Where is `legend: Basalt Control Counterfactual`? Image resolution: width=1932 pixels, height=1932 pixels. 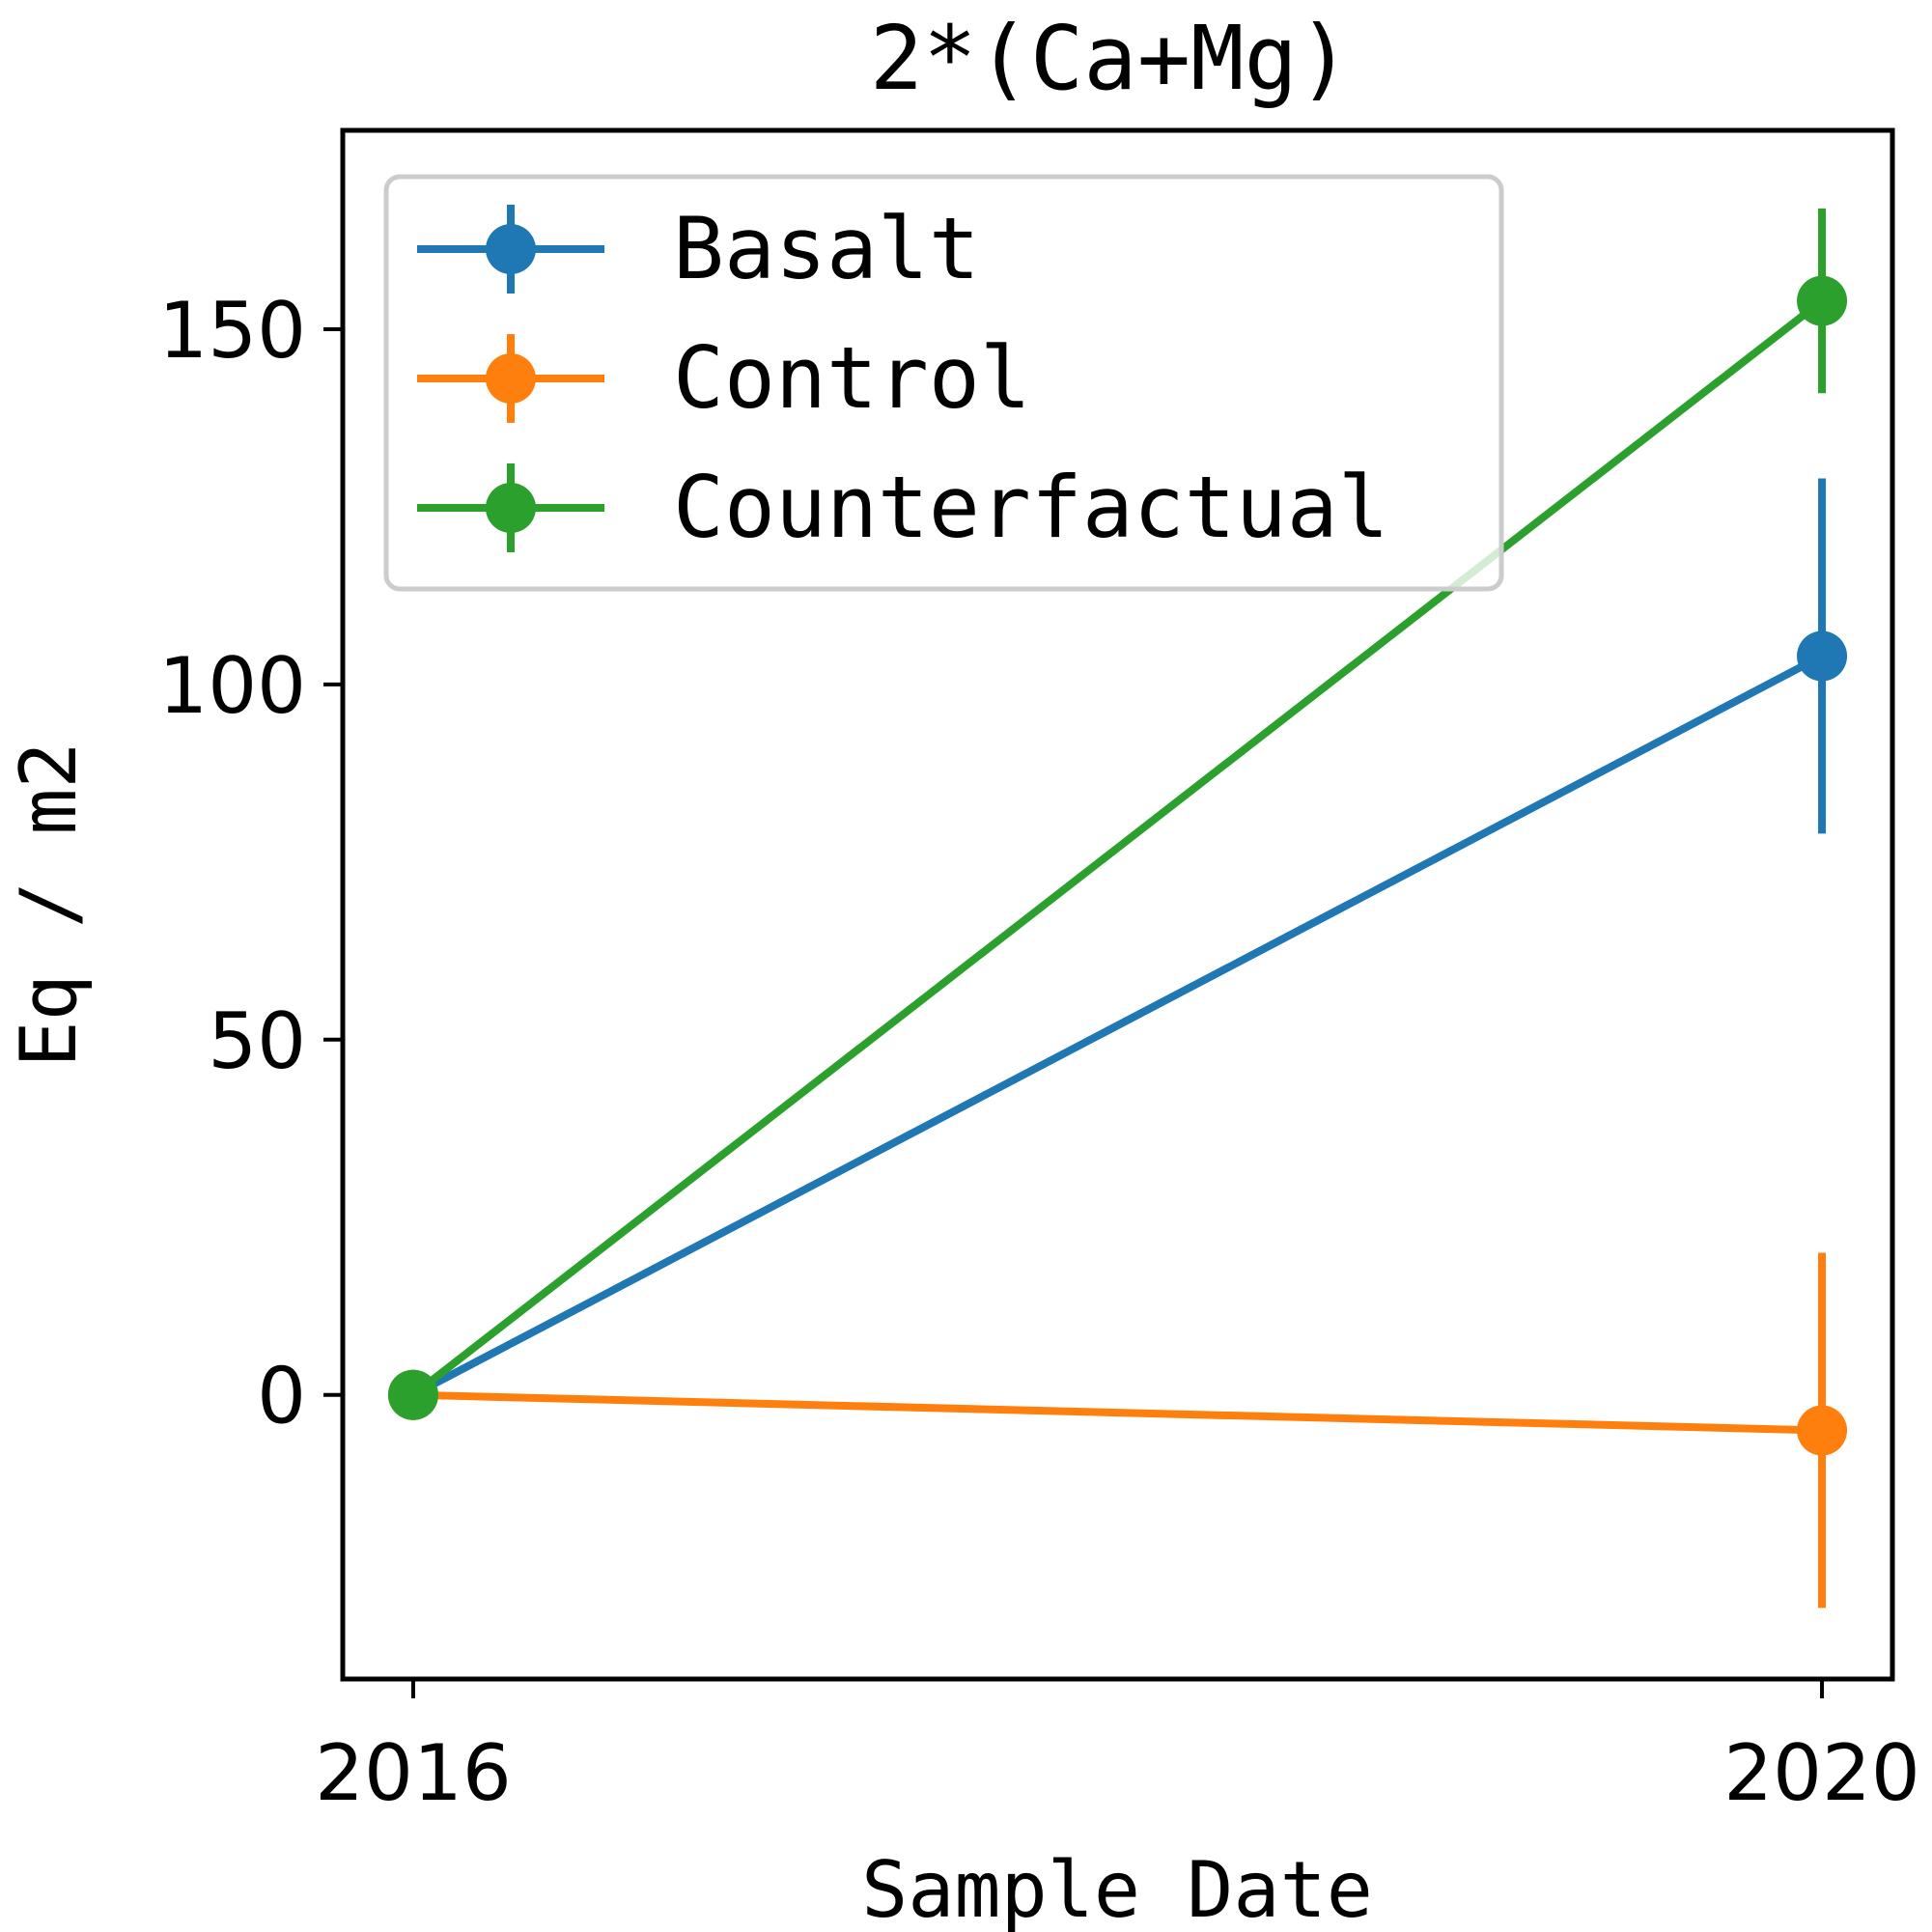
legend: Basalt Control Counterfactual is located at coordinates (944, 383).